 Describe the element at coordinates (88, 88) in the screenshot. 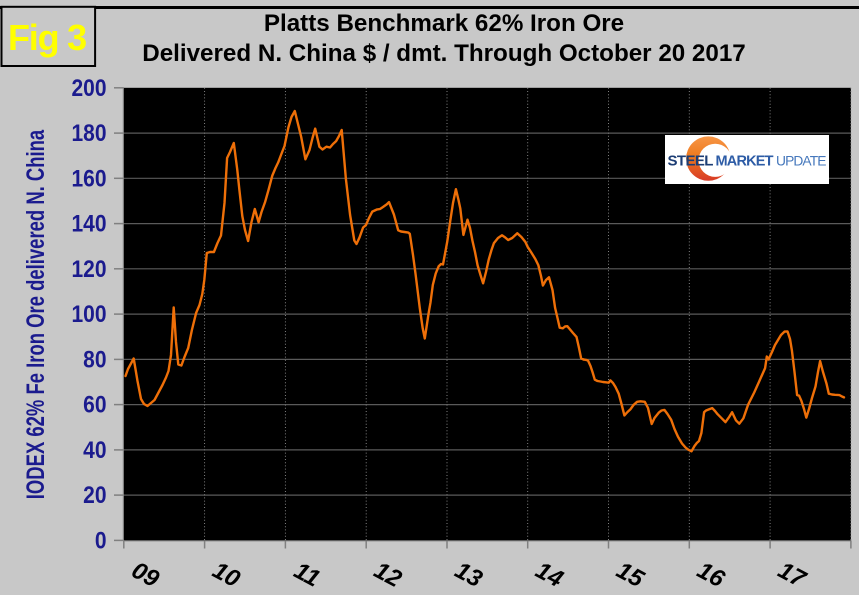

I see `svg-text: 200` at that location.